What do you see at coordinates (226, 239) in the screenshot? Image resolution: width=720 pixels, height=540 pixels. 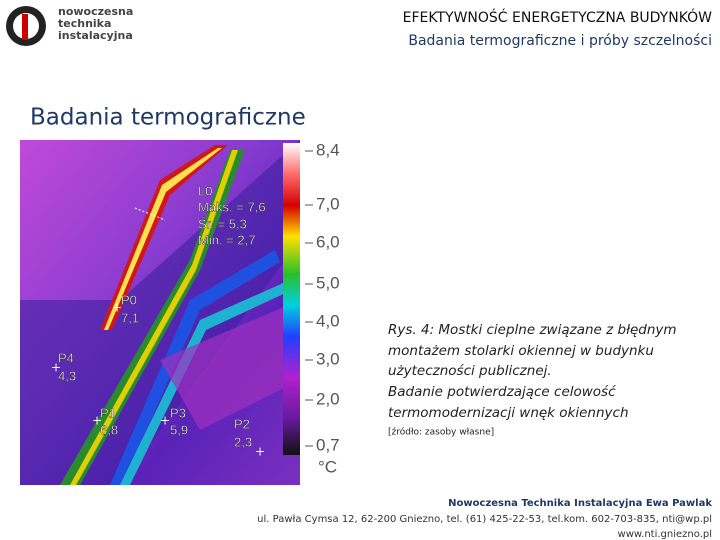 I see `image-label: Min. = 2,7` at bounding box center [226, 239].